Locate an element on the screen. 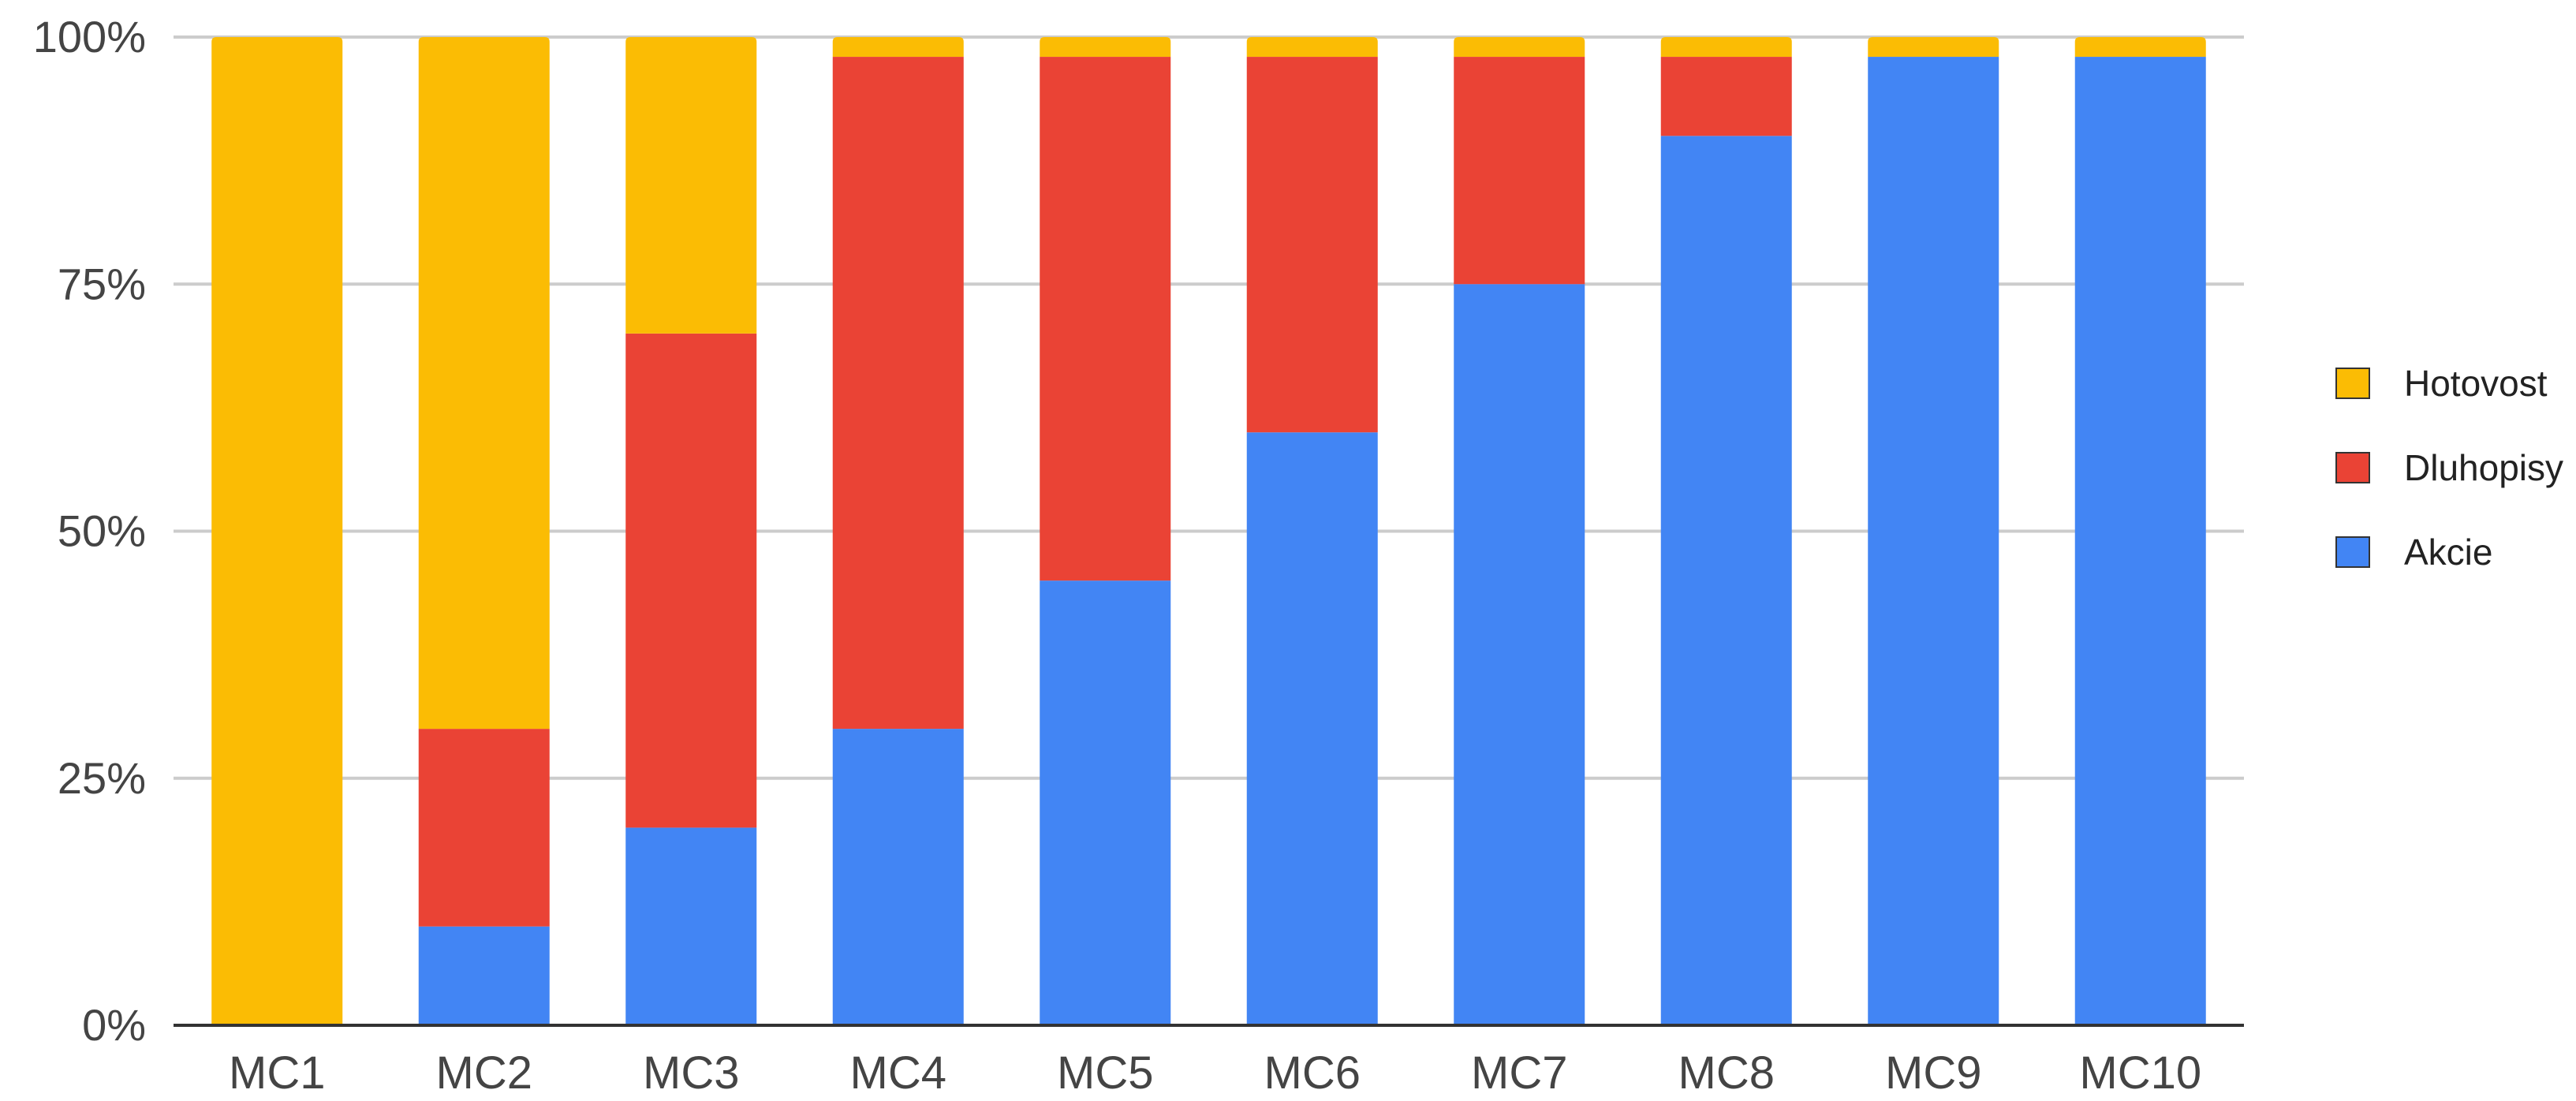 The height and width of the screenshot is (1101, 2576). x-tick-label: MC8 is located at coordinates (1726, 1072).